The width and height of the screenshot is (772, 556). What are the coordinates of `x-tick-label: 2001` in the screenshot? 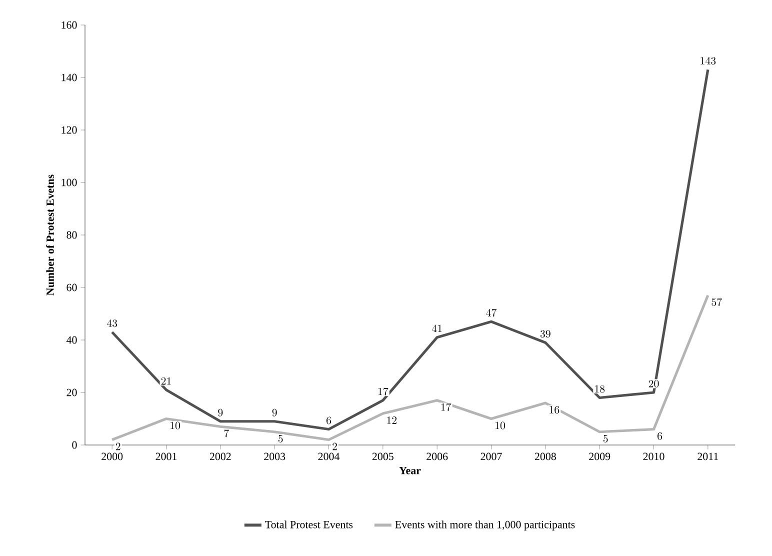 It's located at (166, 456).